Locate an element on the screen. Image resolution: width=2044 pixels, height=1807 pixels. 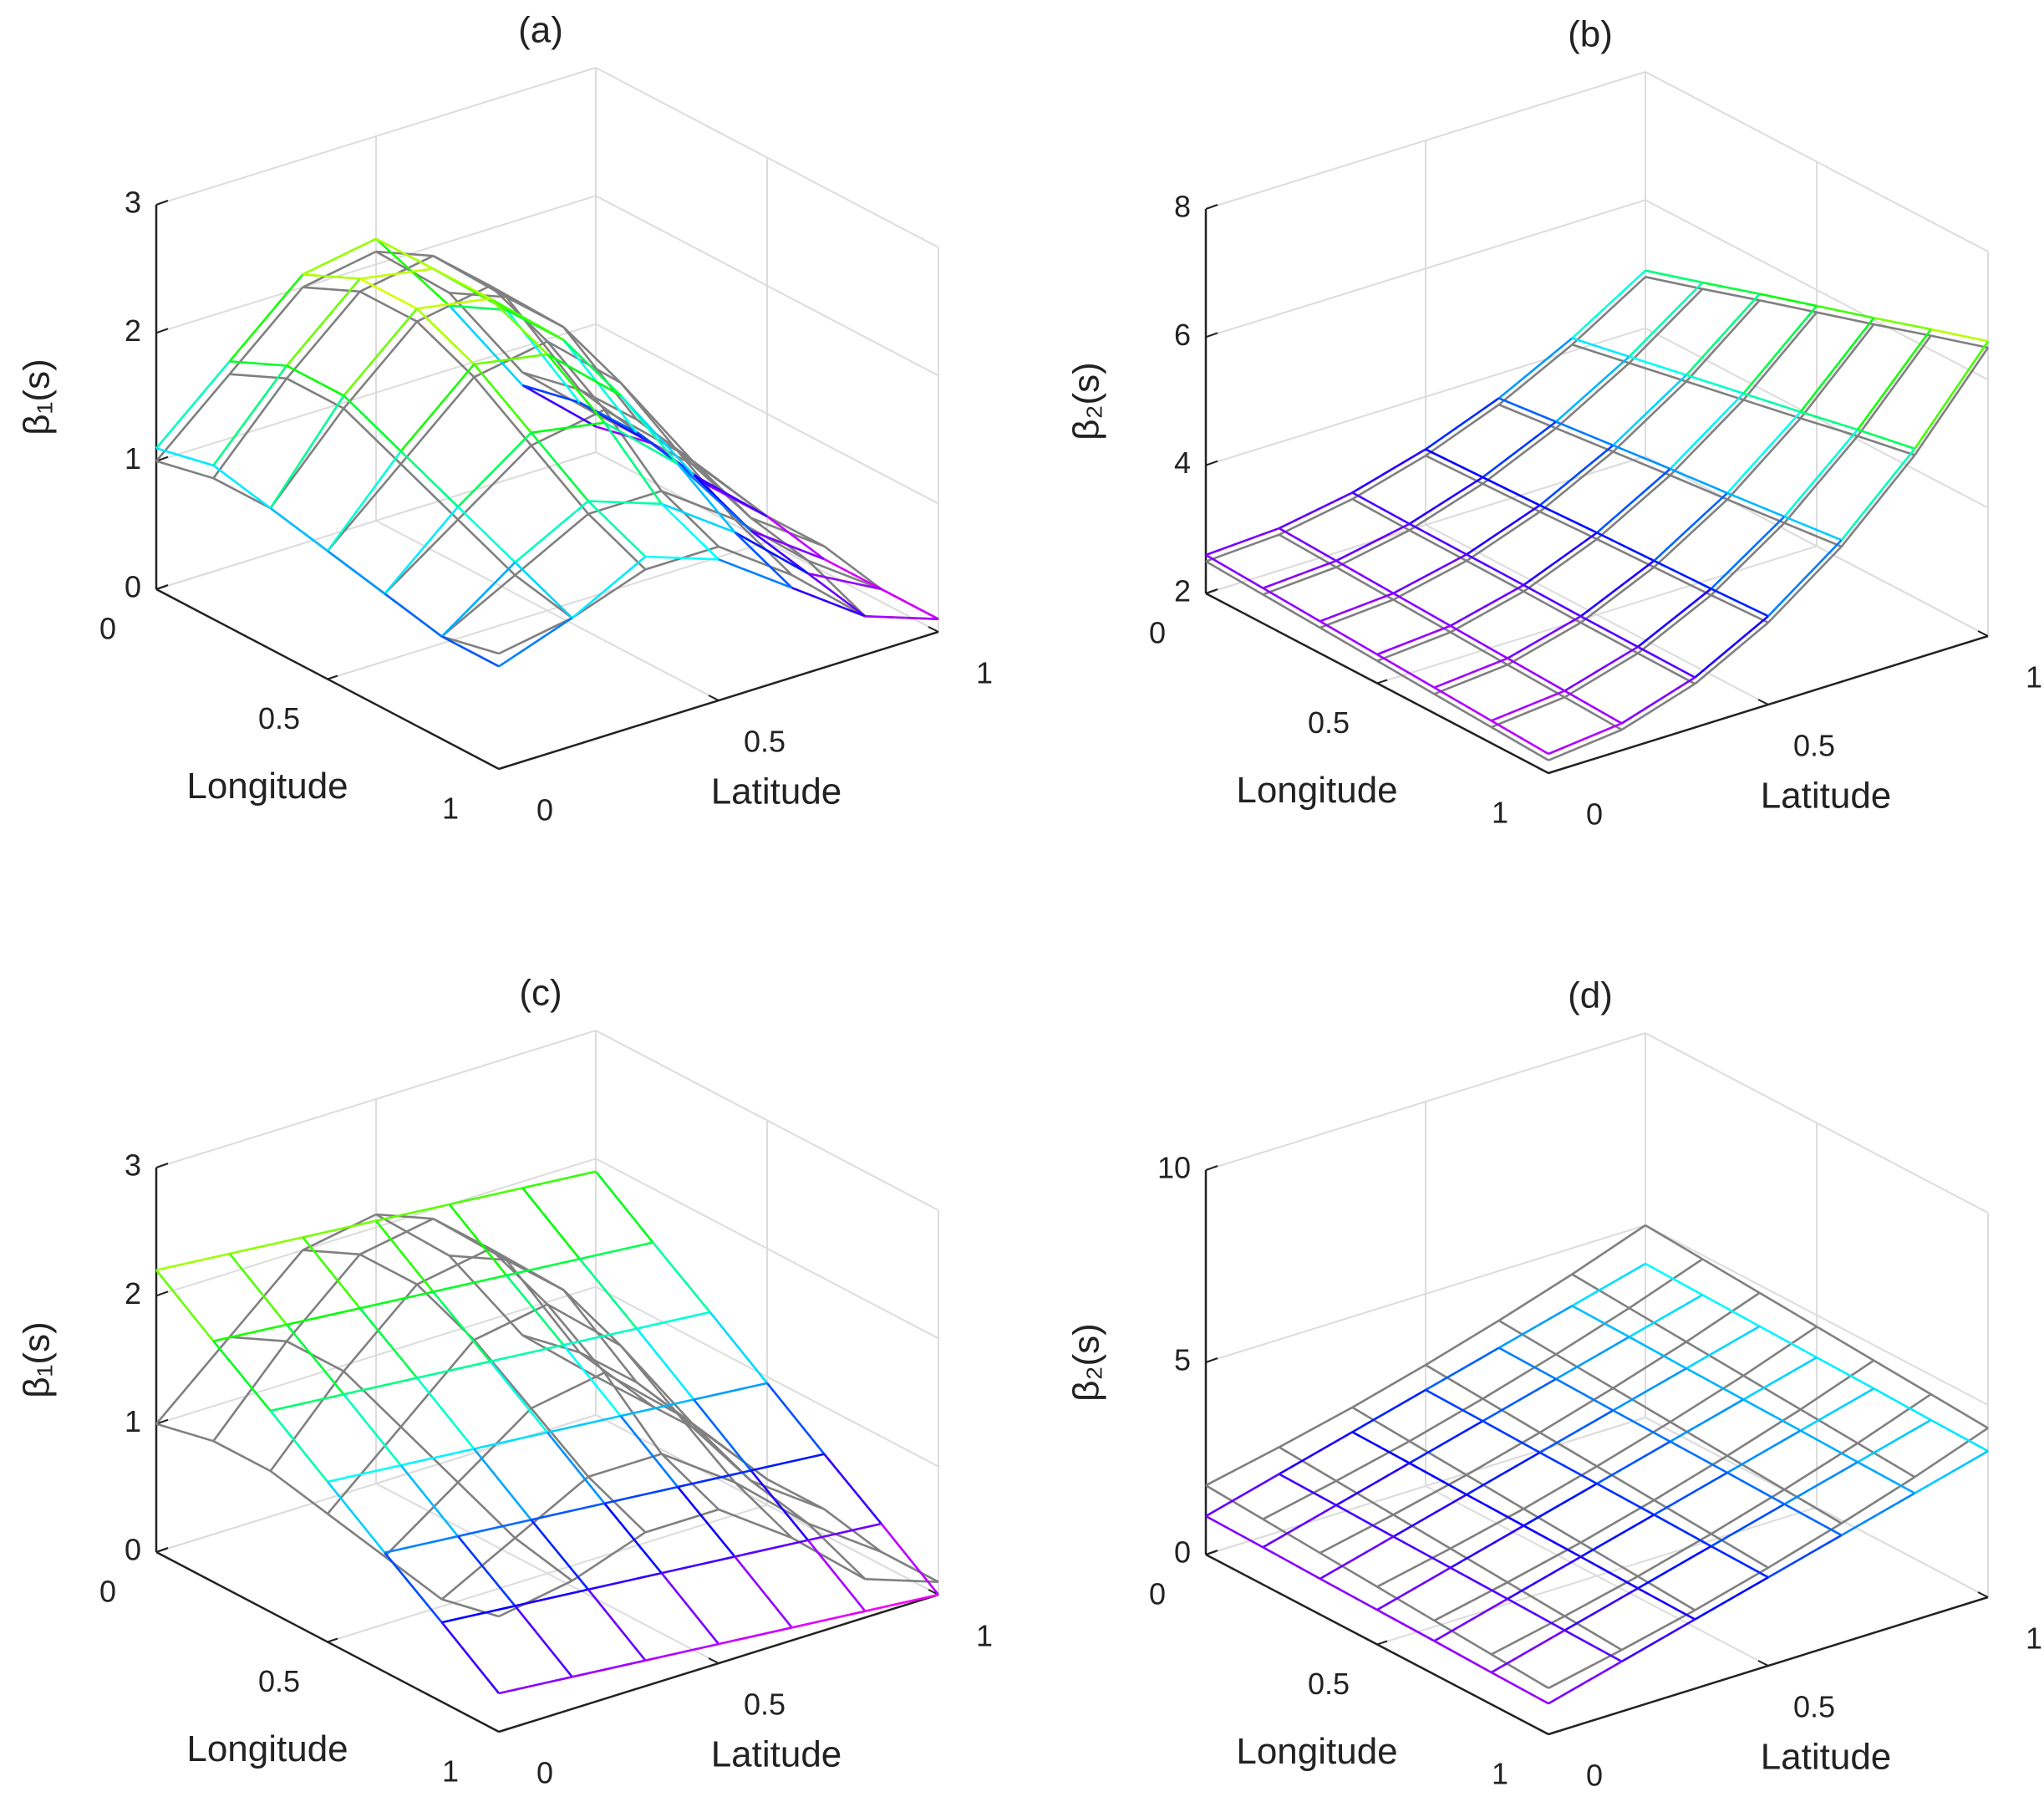
panel-title: (a) is located at coordinates (540, 31).